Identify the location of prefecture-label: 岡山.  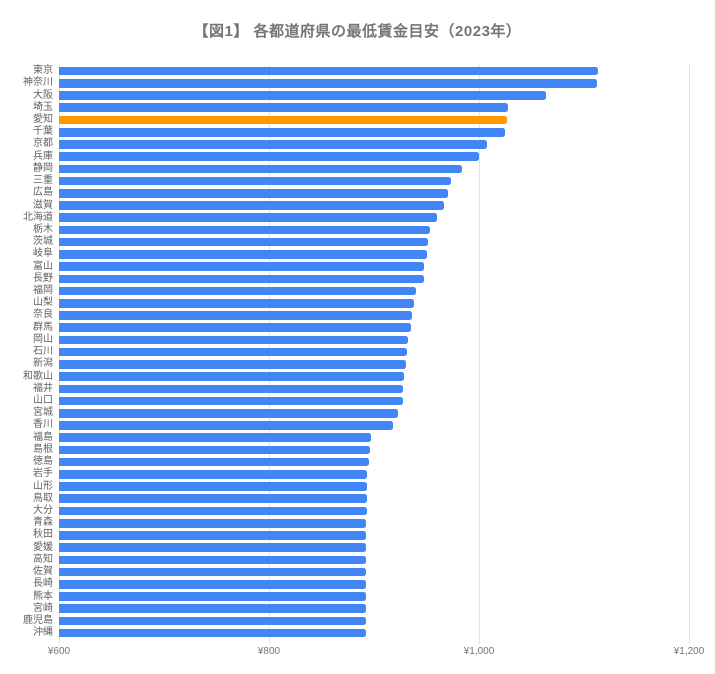
(43, 339).